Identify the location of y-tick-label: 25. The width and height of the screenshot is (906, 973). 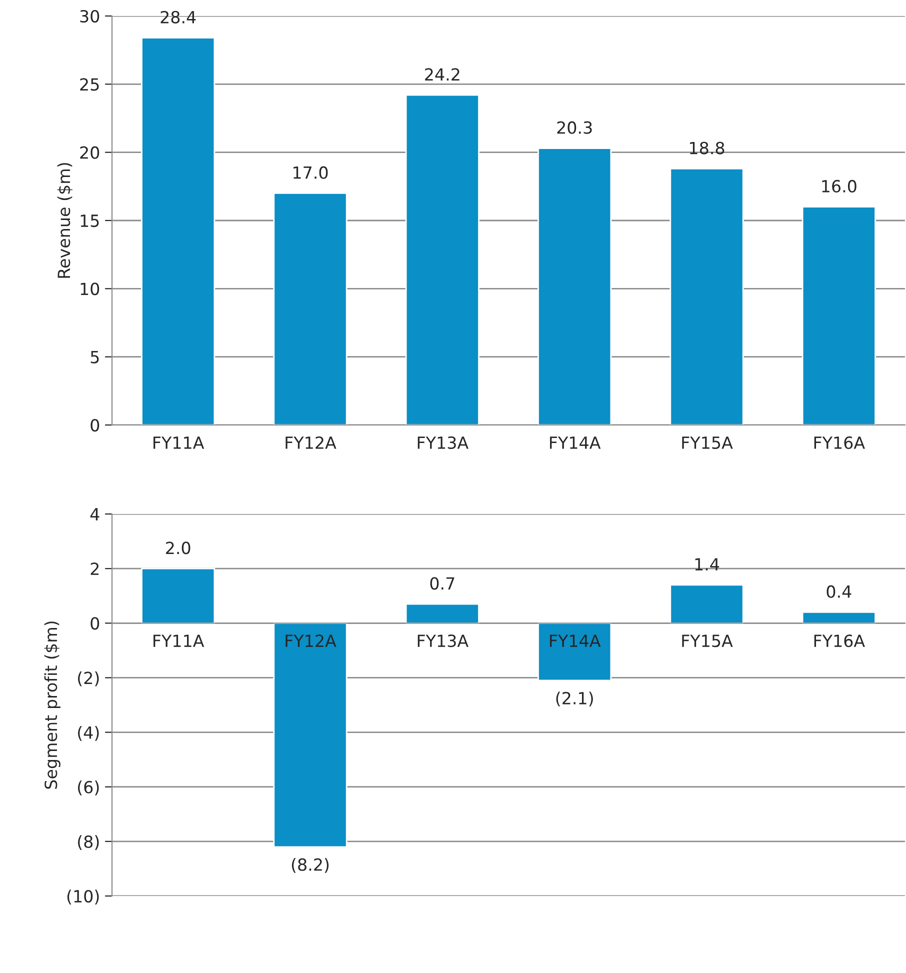
(89, 84).